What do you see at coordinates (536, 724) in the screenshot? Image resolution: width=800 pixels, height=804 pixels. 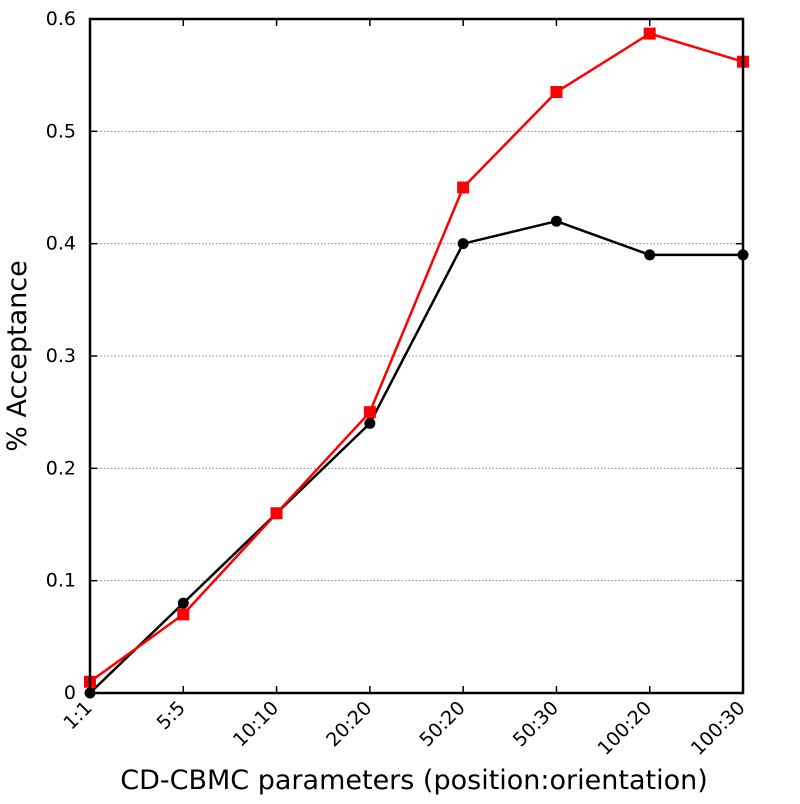 I see `x-tick-label: 50:30` at bounding box center [536, 724].